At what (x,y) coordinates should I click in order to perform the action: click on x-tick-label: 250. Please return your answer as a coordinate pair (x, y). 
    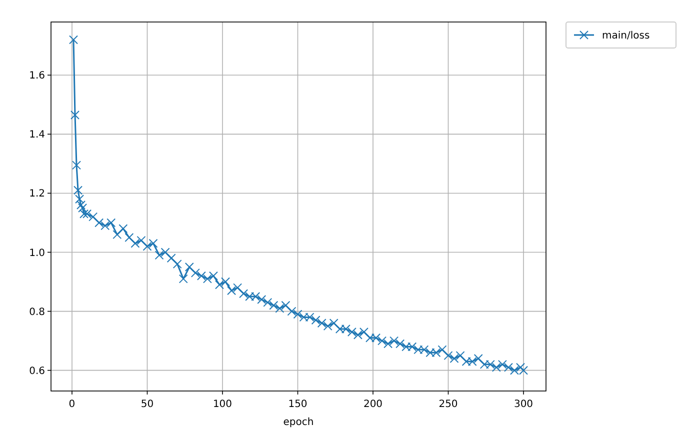
    Looking at the image, I should click on (448, 404).